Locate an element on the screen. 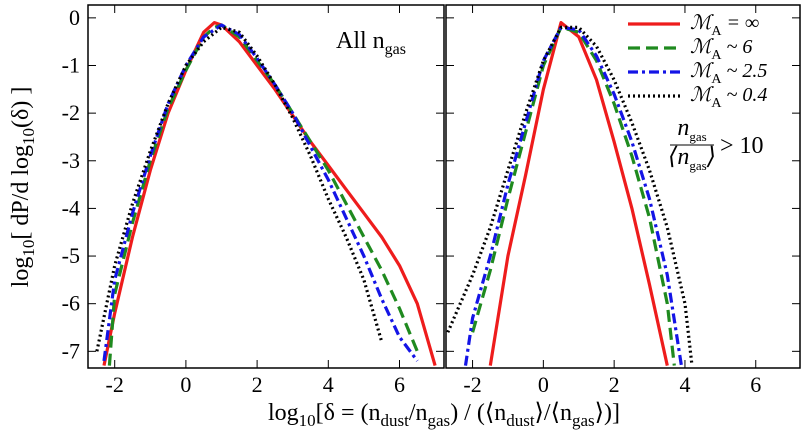 The height and width of the screenshot is (440, 805). text-part: (δ) ] is located at coordinates (21, 107).